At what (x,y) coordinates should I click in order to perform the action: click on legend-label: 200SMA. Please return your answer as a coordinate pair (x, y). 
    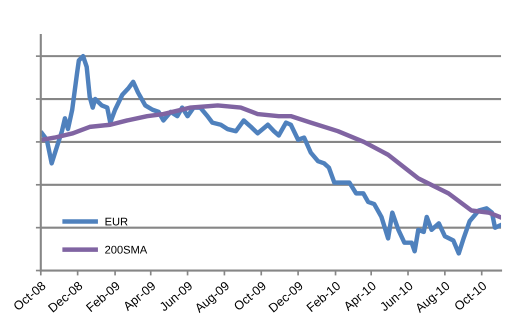
    Looking at the image, I should click on (126, 250).